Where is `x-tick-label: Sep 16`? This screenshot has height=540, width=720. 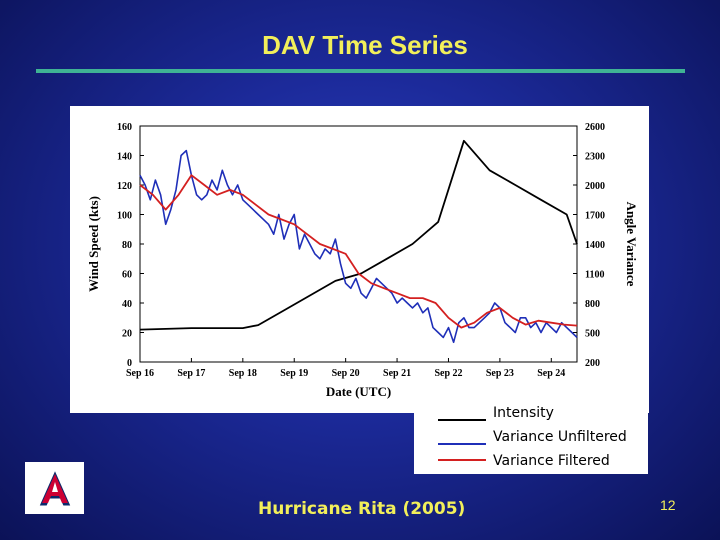 x-tick-label: Sep 16 is located at coordinates (140, 373).